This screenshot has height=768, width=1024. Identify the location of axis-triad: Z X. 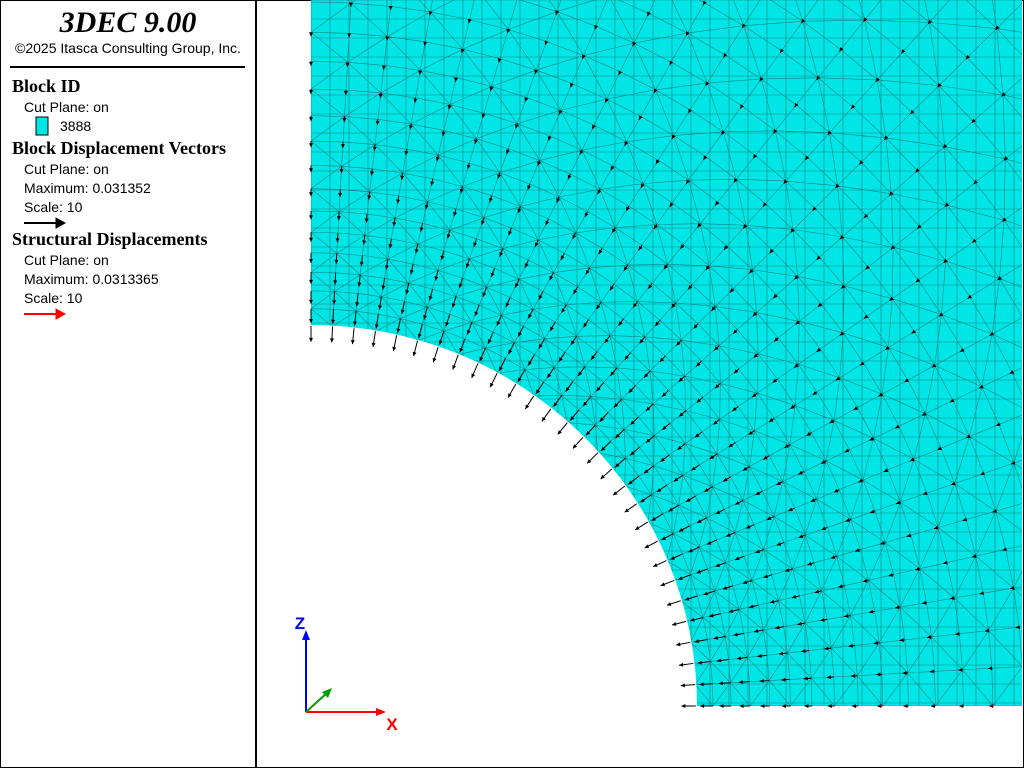
(347, 674).